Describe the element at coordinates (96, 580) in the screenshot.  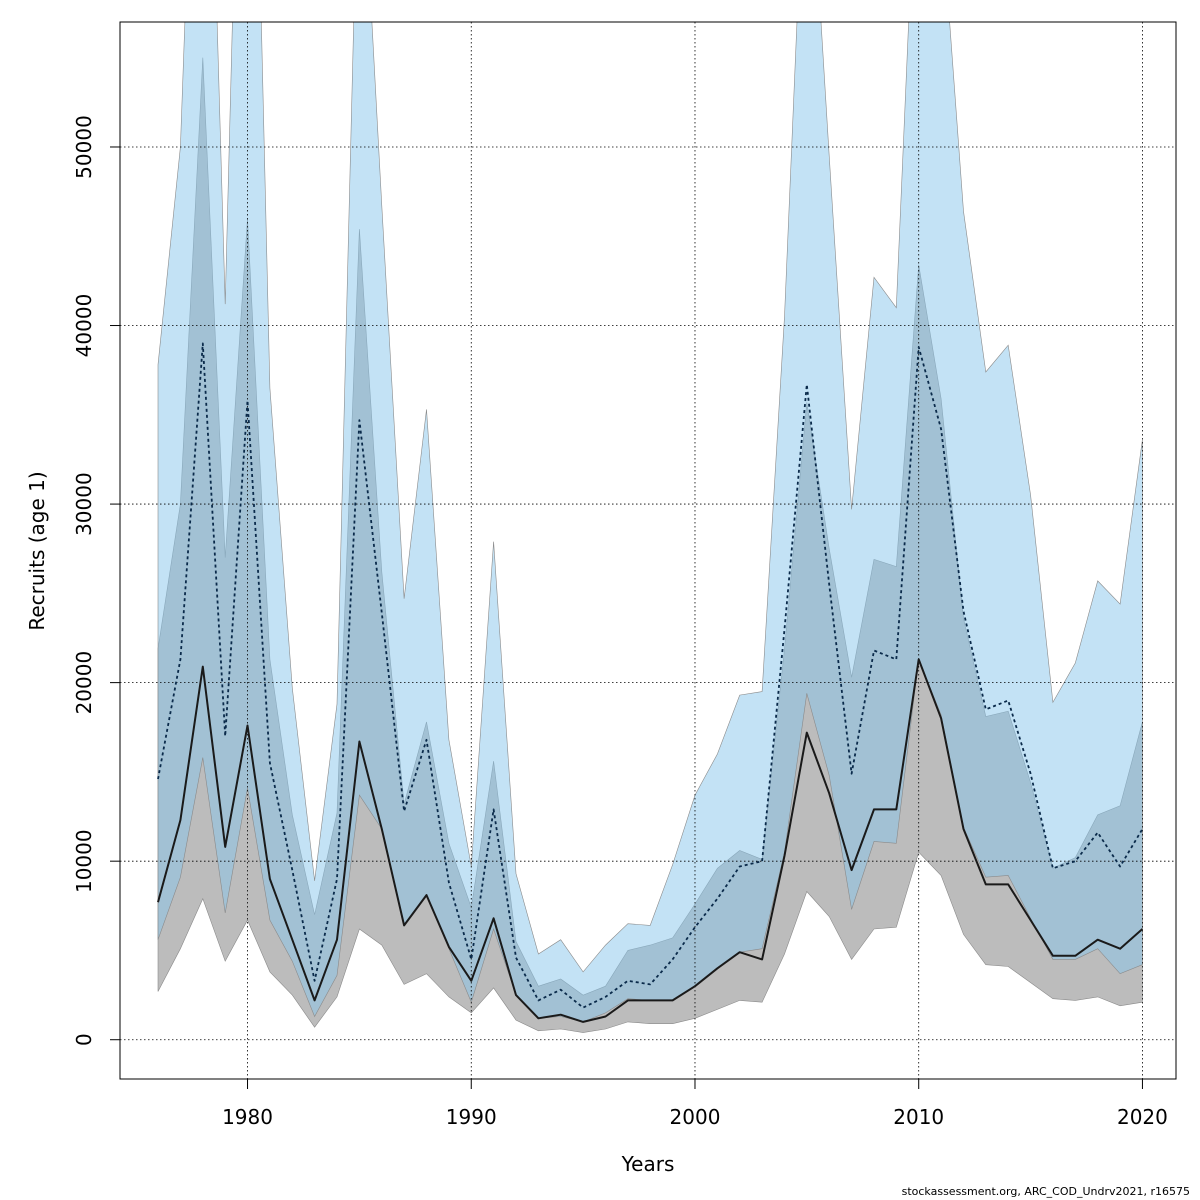
I see `y-axis: 0 10000 20000 30000 40000 50000` at that location.